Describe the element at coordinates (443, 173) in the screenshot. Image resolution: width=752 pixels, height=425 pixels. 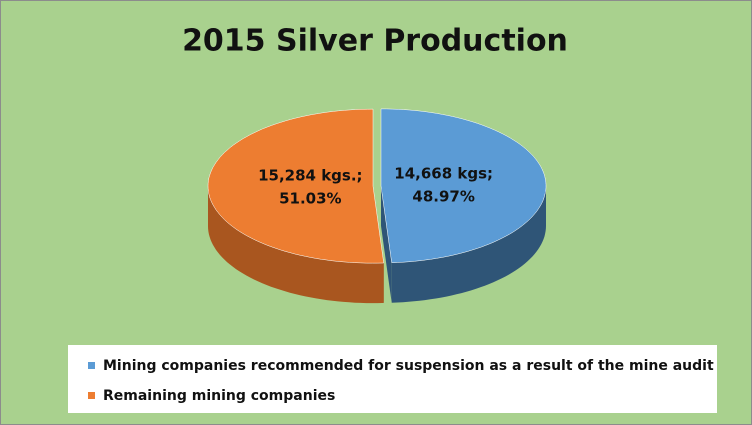
I see `data-label: 14,668 kgs;` at that location.